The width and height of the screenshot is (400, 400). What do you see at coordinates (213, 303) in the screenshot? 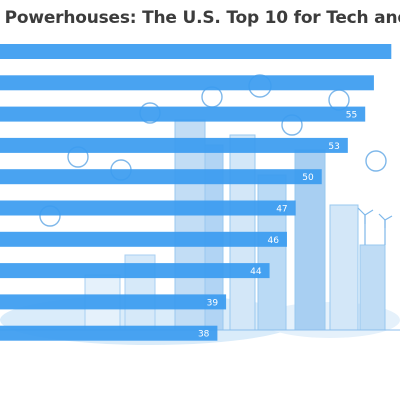
I see `bar-value-label: 39` at bounding box center [213, 303].